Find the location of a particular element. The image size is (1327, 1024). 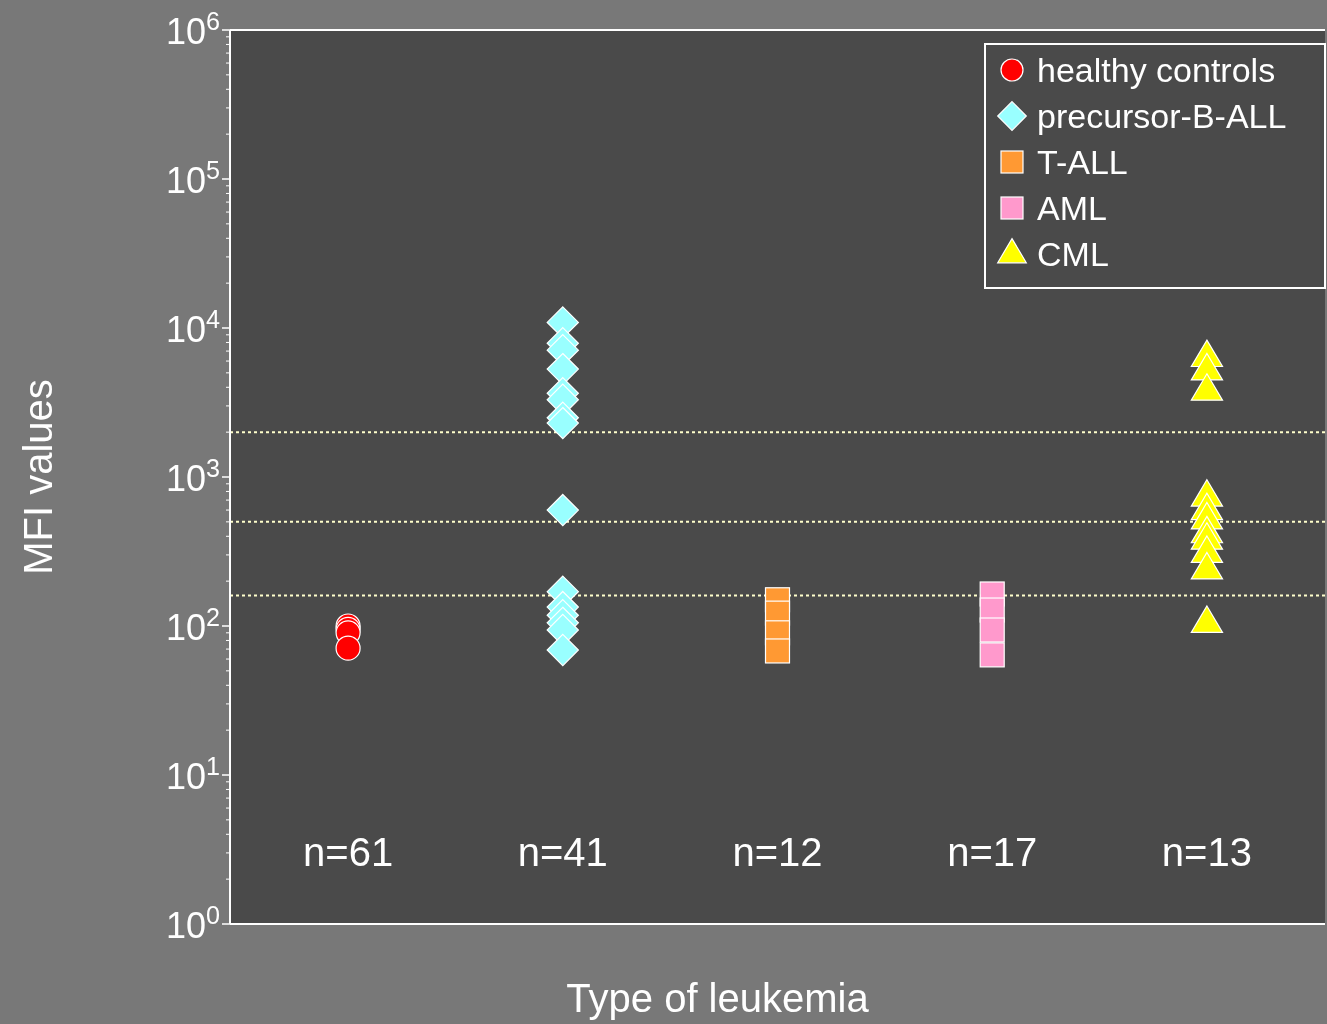

y-axis-title: MFI values is located at coordinates (38, 477).